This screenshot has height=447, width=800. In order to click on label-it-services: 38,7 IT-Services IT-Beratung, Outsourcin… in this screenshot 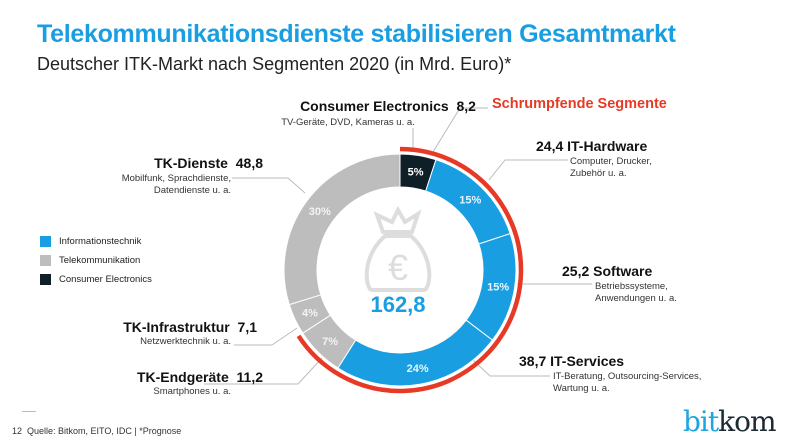, I will do `click(610, 374)`.